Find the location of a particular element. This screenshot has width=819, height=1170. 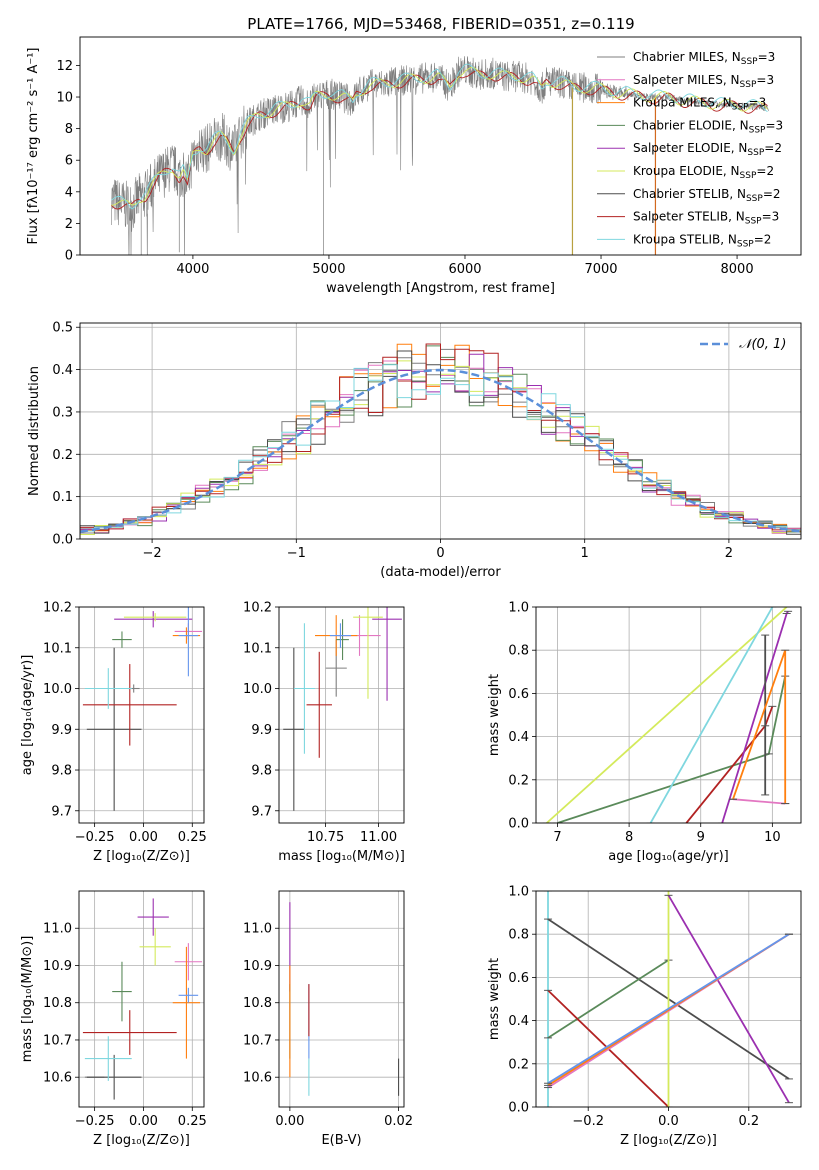

mass-vs-Z-points is located at coordinates (142, 999).